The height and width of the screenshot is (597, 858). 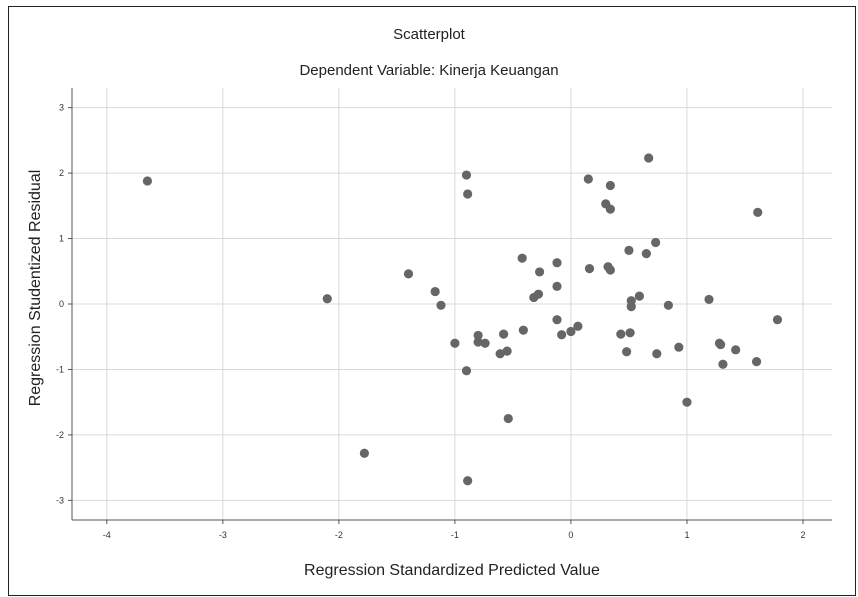 I want to click on y-tick-label: 1, so click(x=61, y=239).